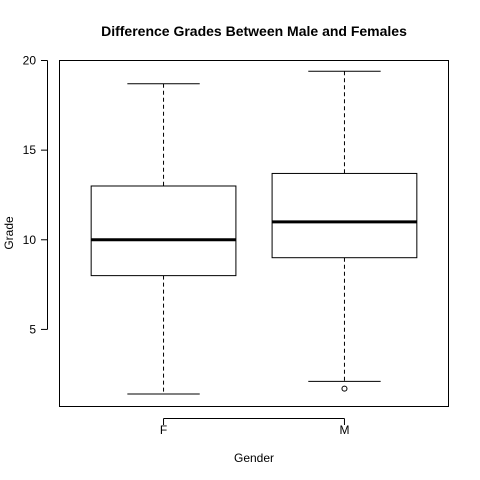 Image resolution: width=480 pixels, height=480 pixels. What do you see at coordinates (163, 430) in the screenshot?
I see `x-tick-label: F` at bounding box center [163, 430].